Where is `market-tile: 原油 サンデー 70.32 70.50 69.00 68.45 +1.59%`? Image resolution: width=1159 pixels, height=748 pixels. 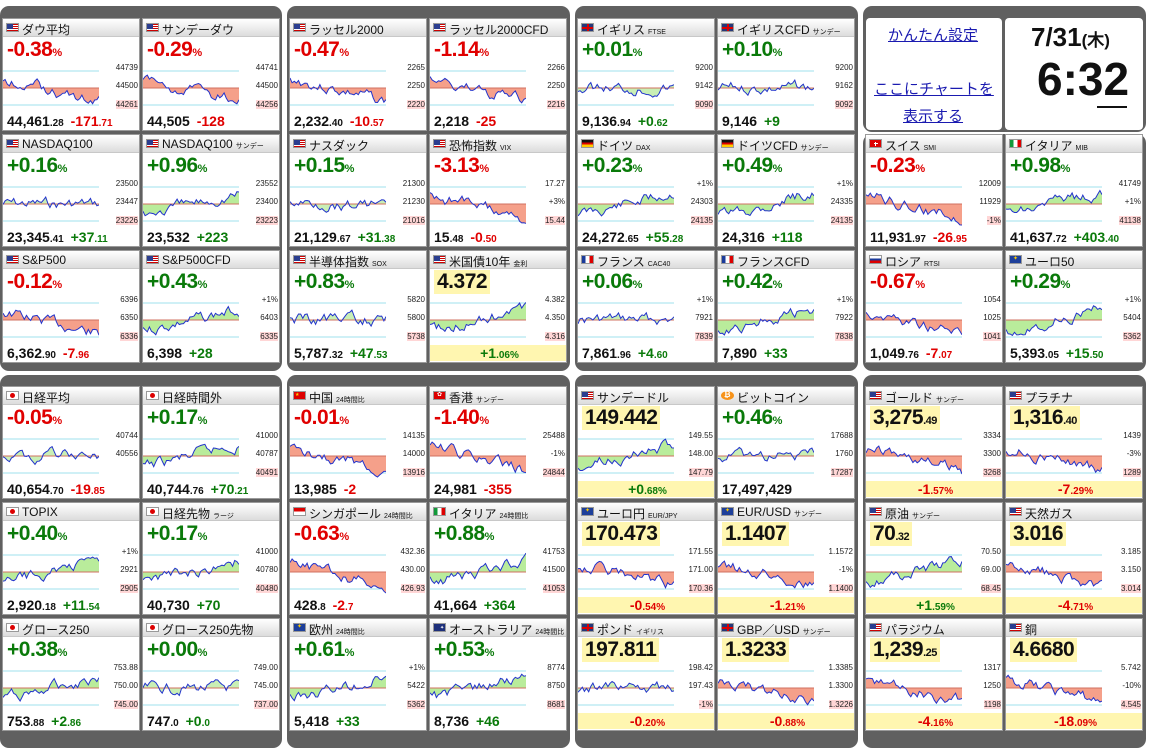
market-tile: 原油 サンデー 70.32 70.50 69.00 68.45 +1.59% is located at coordinates (934, 558).